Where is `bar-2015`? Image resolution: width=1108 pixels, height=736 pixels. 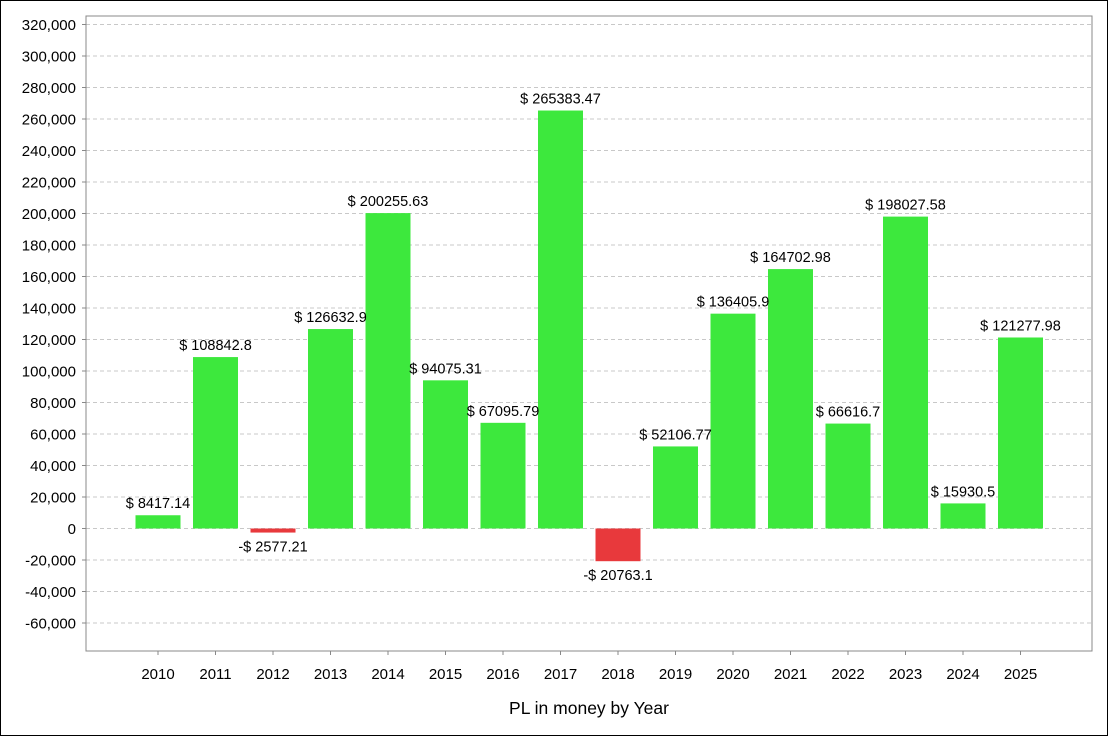
bar-2015 is located at coordinates (445, 454).